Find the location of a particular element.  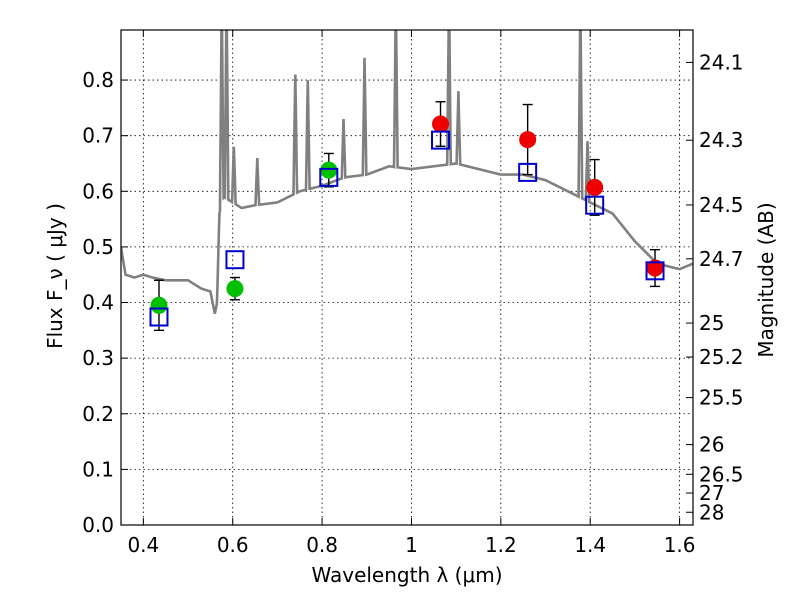

y-tick-label: 0.7 is located at coordinates (98, 136).